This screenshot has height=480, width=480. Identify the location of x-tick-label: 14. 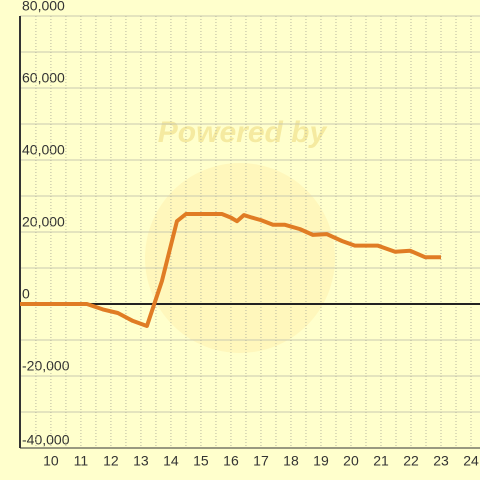
(171, 461).